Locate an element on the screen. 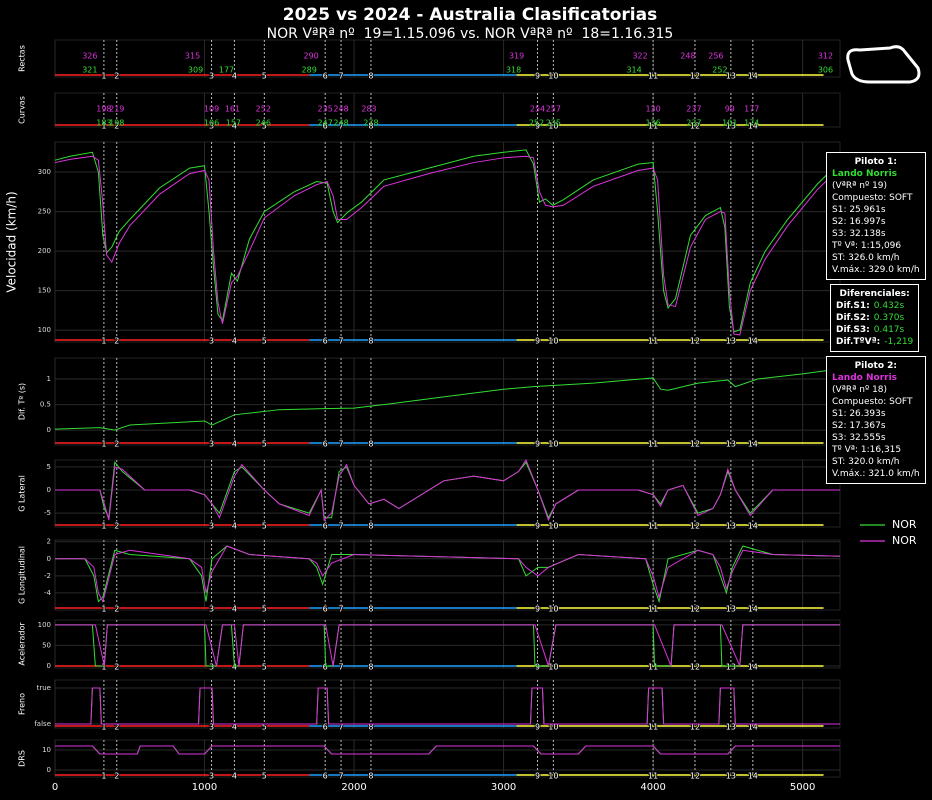  x-tick-label: 1000 is located at coordinates (204, 787).